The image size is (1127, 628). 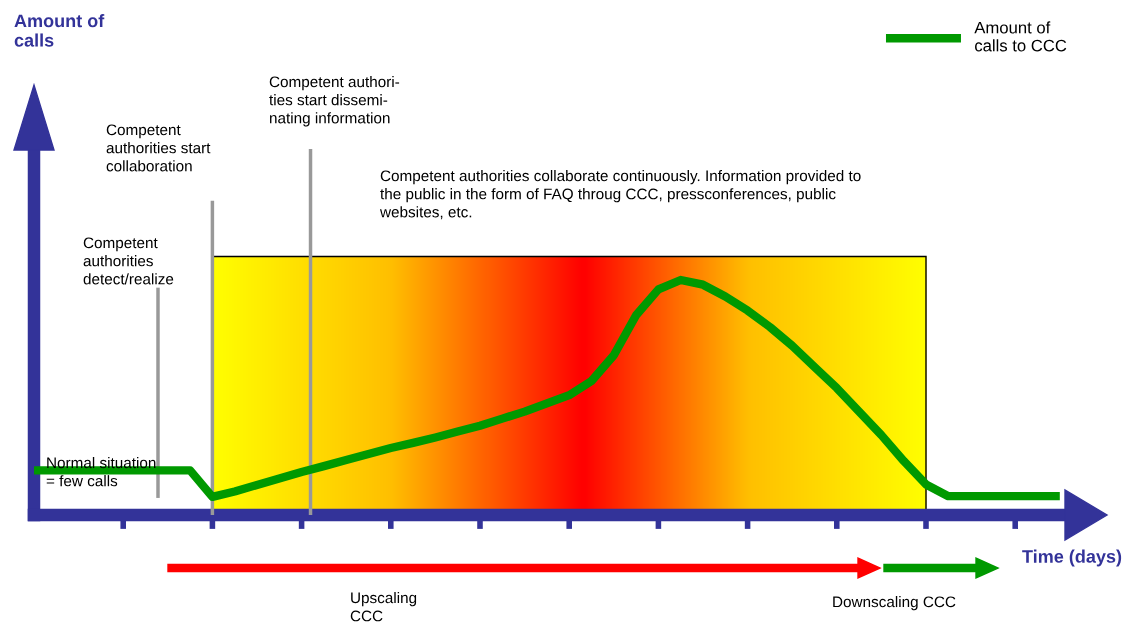 I want to click on legend-label: Amount of calls to CCC, so click(x=1020, y=36).